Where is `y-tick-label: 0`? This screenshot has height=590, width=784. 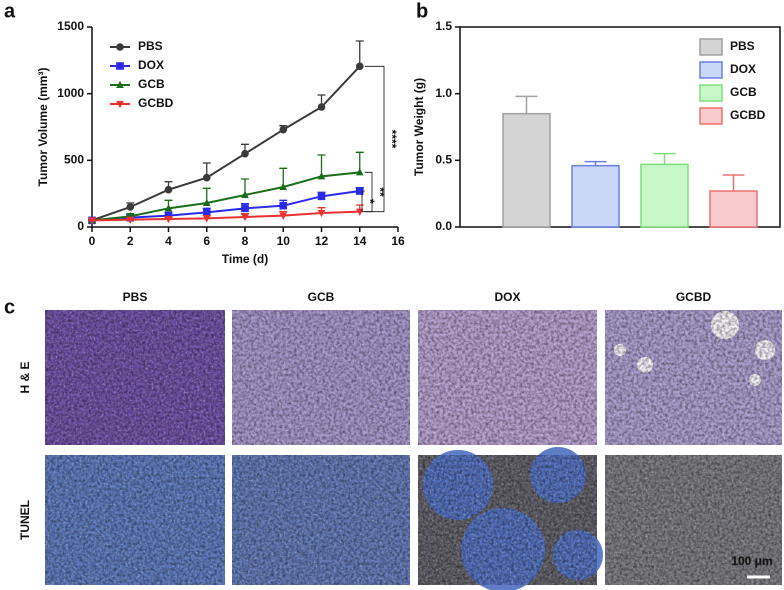
y-tick-label: 0 is located at coordinates (80, 226).